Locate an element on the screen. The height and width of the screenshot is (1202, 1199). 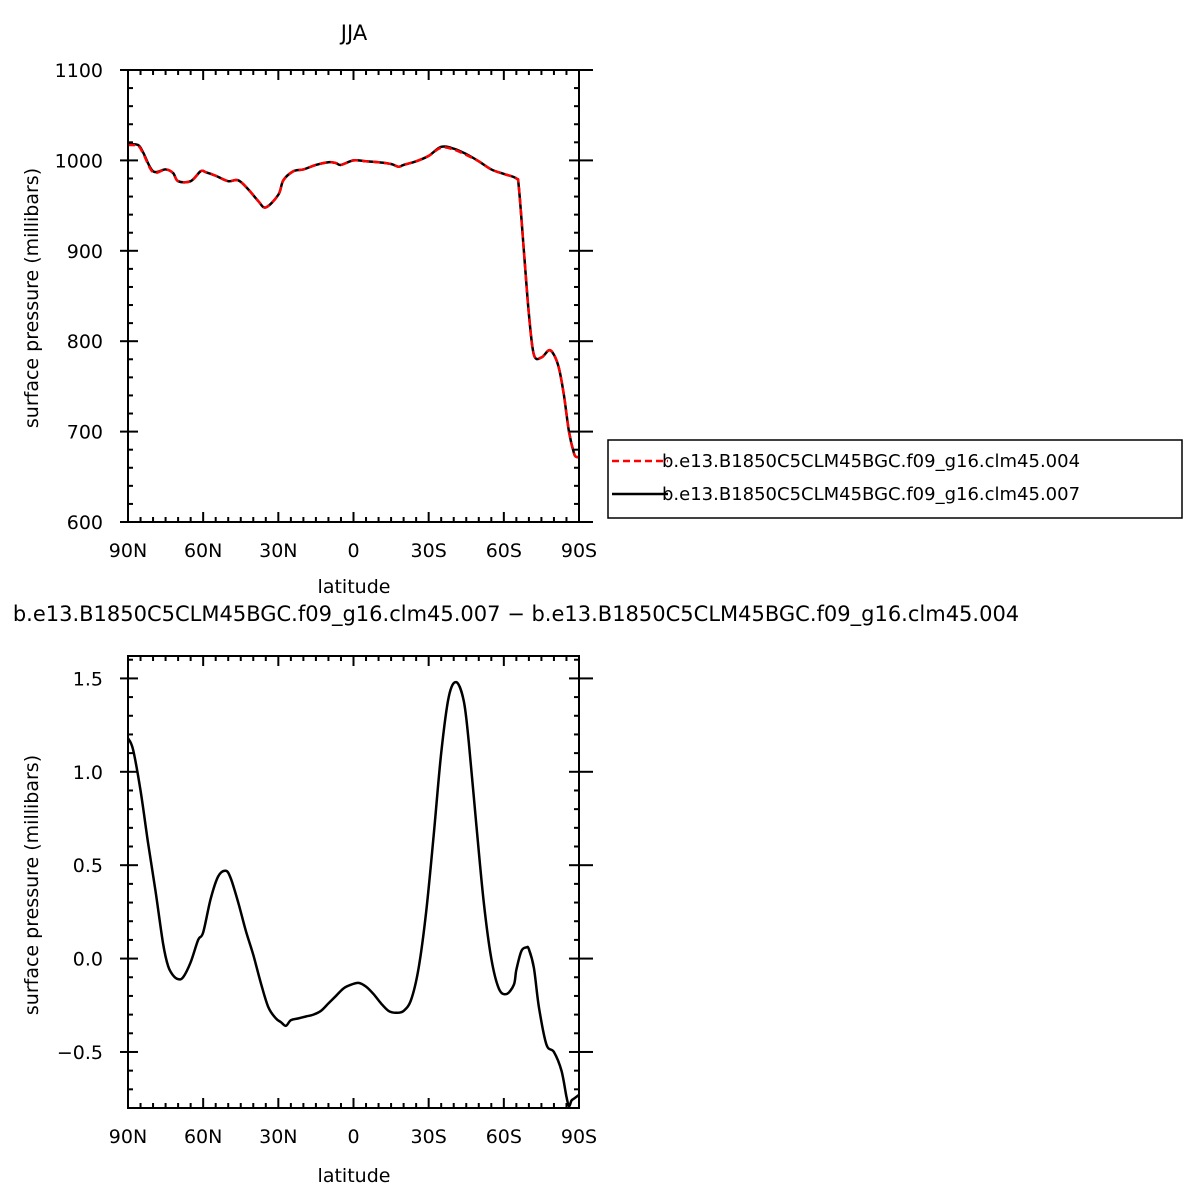
top-chart-x-axis-label: latitude is located at coordinates (354, 587).